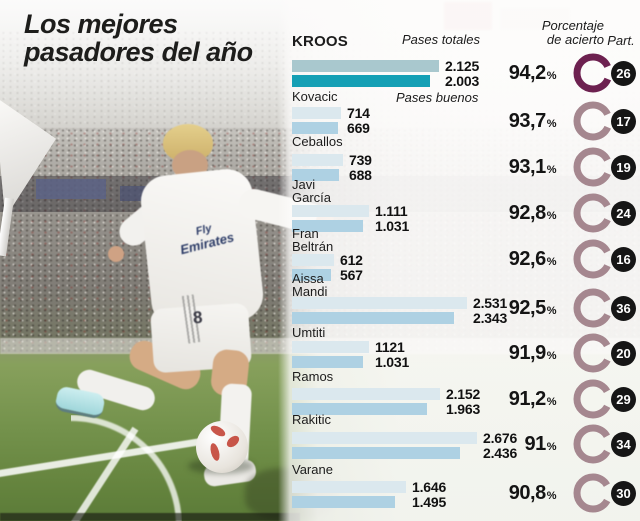  What do you see at coordinates (310, 291) in the screenshot?
I see `player-name-line: Mandi` at bounding box center [310, 291].